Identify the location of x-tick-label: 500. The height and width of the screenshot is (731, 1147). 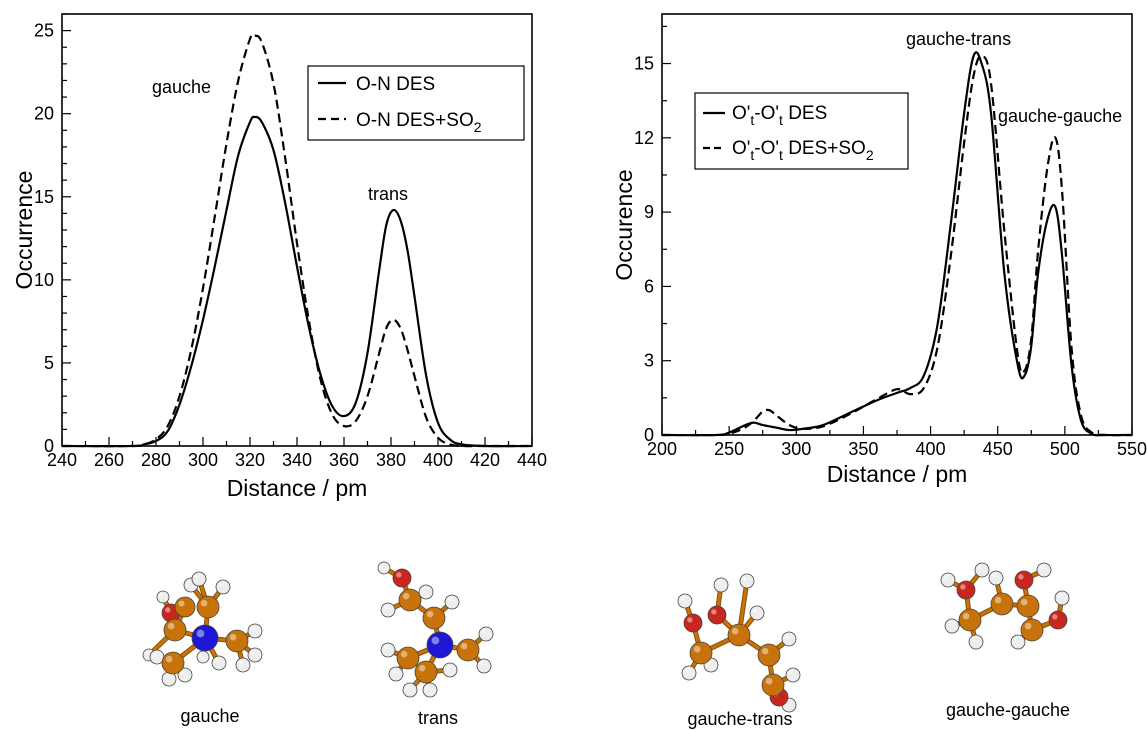
(1065, 449).